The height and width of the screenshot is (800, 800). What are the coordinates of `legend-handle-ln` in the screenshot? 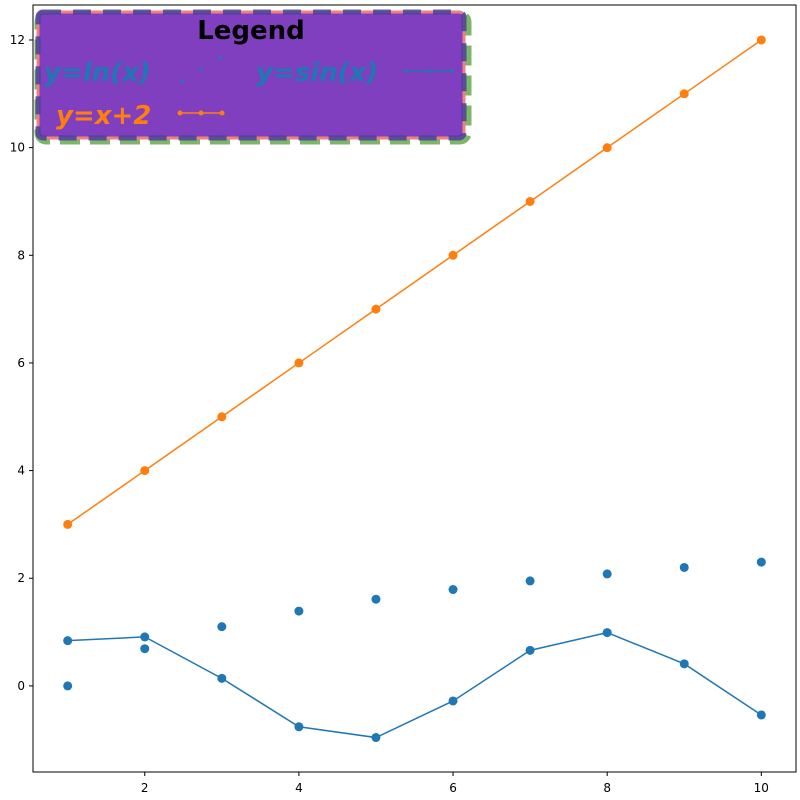 It's located at (201, 69).